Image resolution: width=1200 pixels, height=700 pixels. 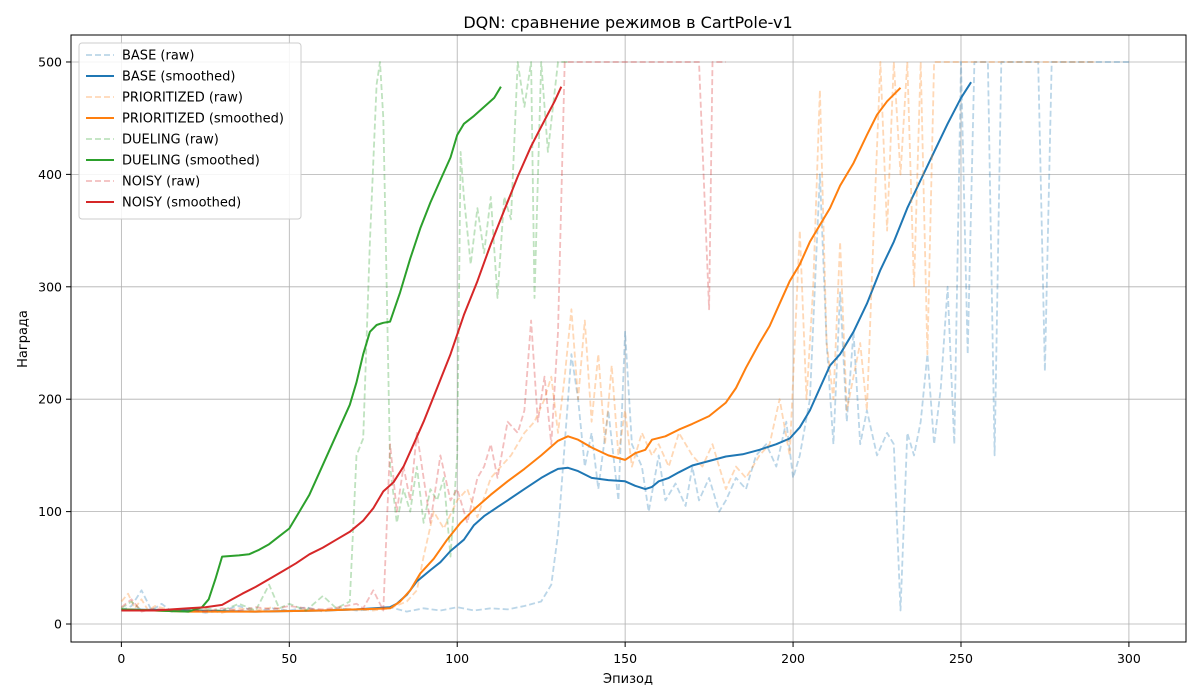 What do you see at coordinates (182, 98) in the screenshot?
I see `legend-label: PRIORITIZED (raw)` at bounding box center [182, 98].